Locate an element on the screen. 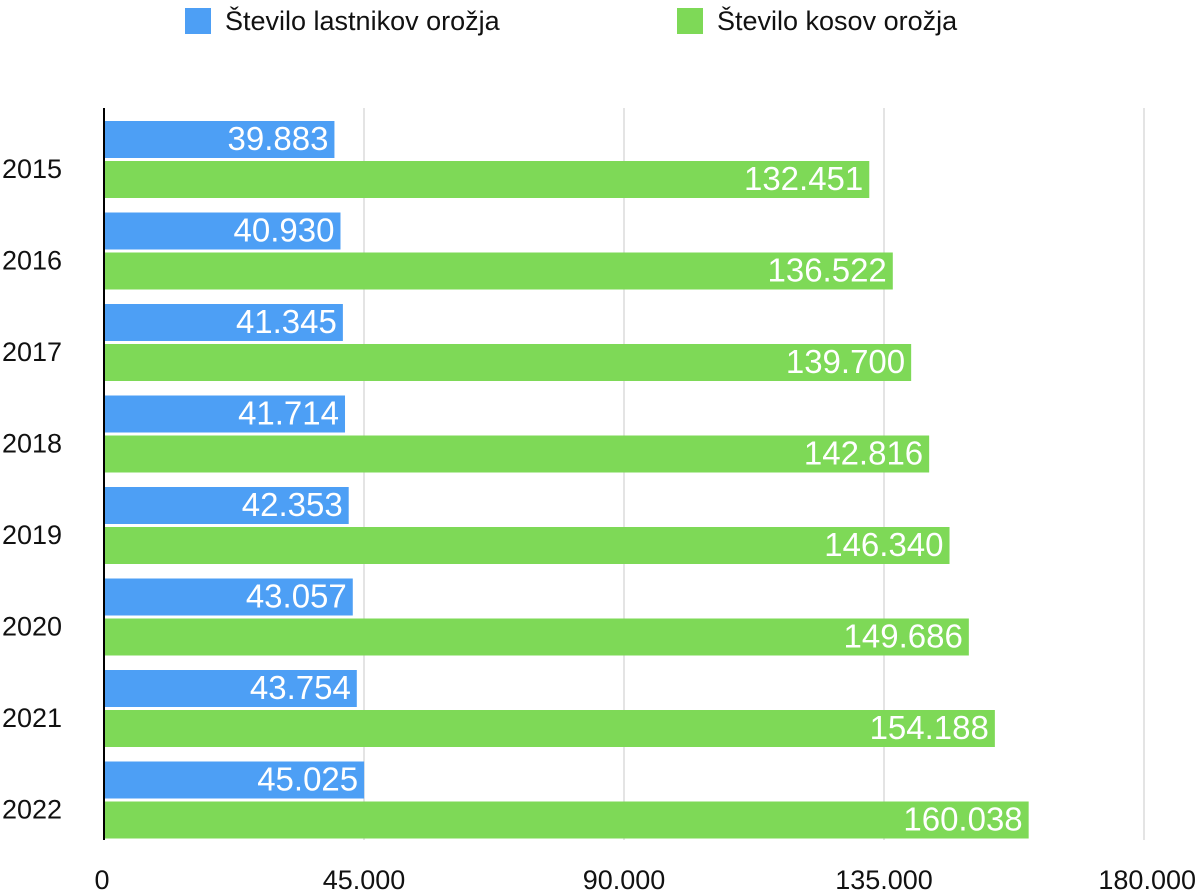 This screenshot has height=893, width=1200. data-label-owners: 43.057 is located at coordinates (296, 596).